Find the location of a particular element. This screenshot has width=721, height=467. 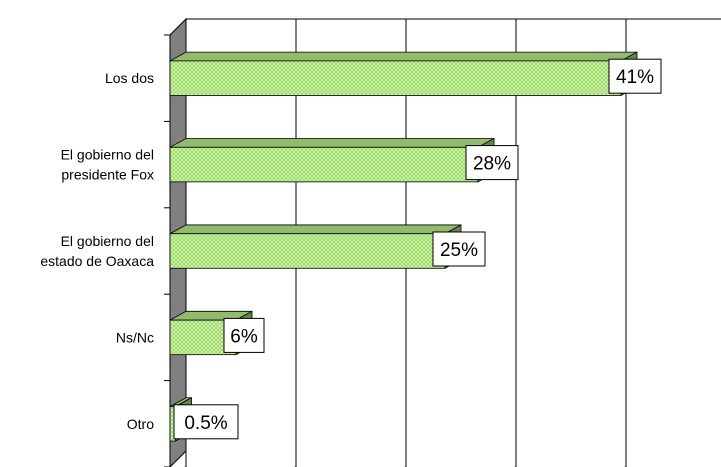

category-label-line: Ns/Nc is located at coordinates (135, 337).